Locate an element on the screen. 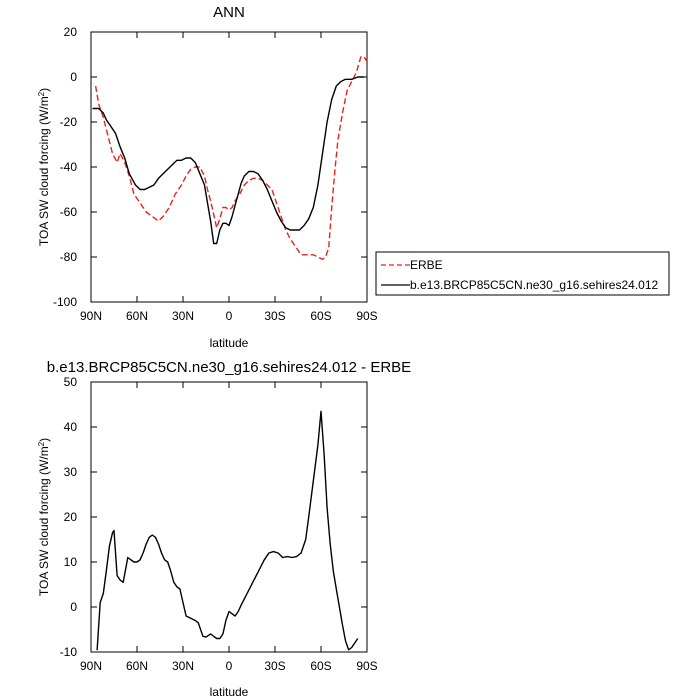 This screenshot has width=700, height=700. bottom-y-tick-label-4: 10 is located at coordinates (71, 562).